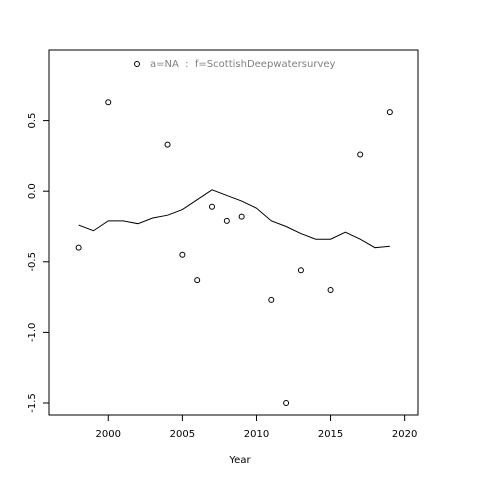 Image resolution: width=480 pixels, height=480 pixels. What do you see at coordinates (137, 64) in the screenshot?
I see `legend-marker` at bounding box center [137, 64].